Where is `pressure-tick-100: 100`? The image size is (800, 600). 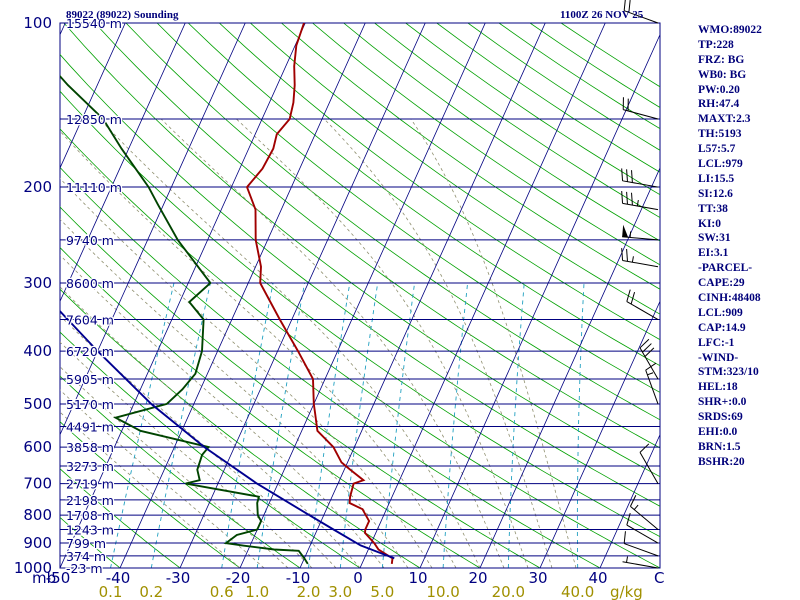 pressure-tick-100: 100 is located at coordinates (37, 23).